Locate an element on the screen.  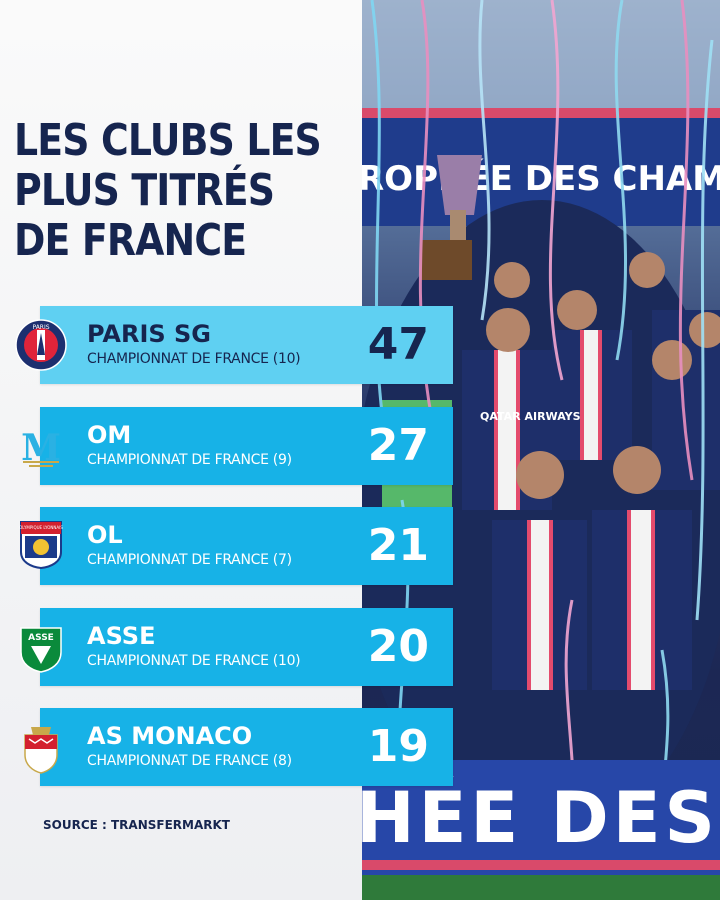
svg-text: ASSE is located at coordinates (41, 638).